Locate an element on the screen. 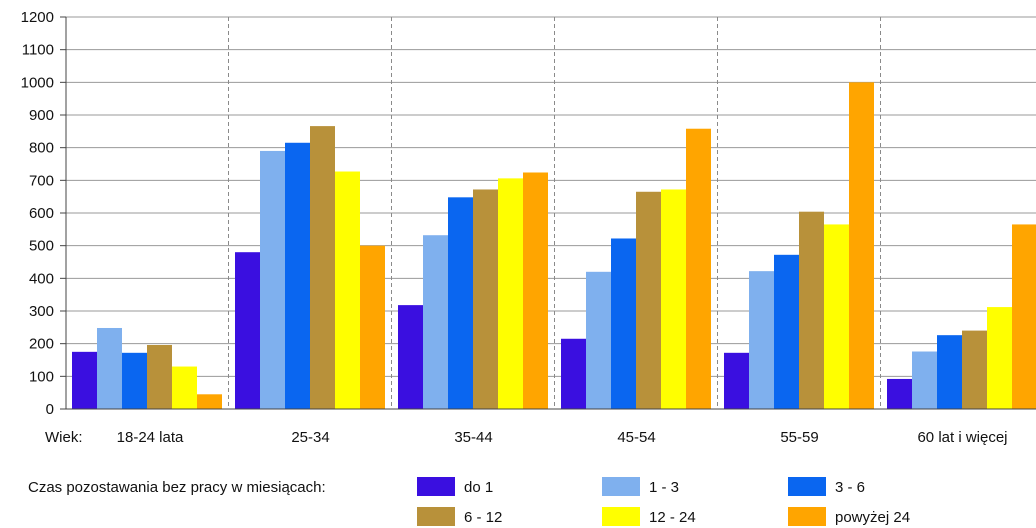 This screenshot has width=1036, height=528. category-label: 45-54 is located at coordinates (636, 437).